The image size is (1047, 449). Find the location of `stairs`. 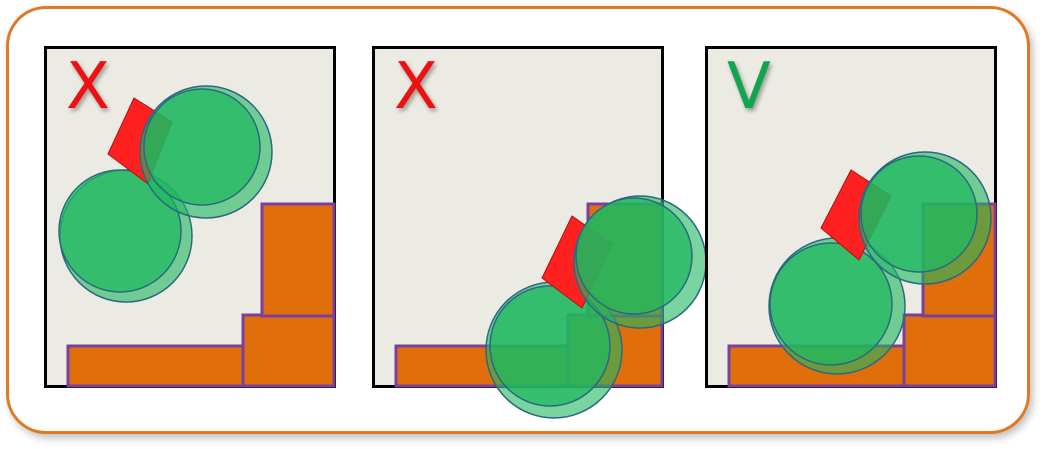

stairs is located at coordinates (201, 295).